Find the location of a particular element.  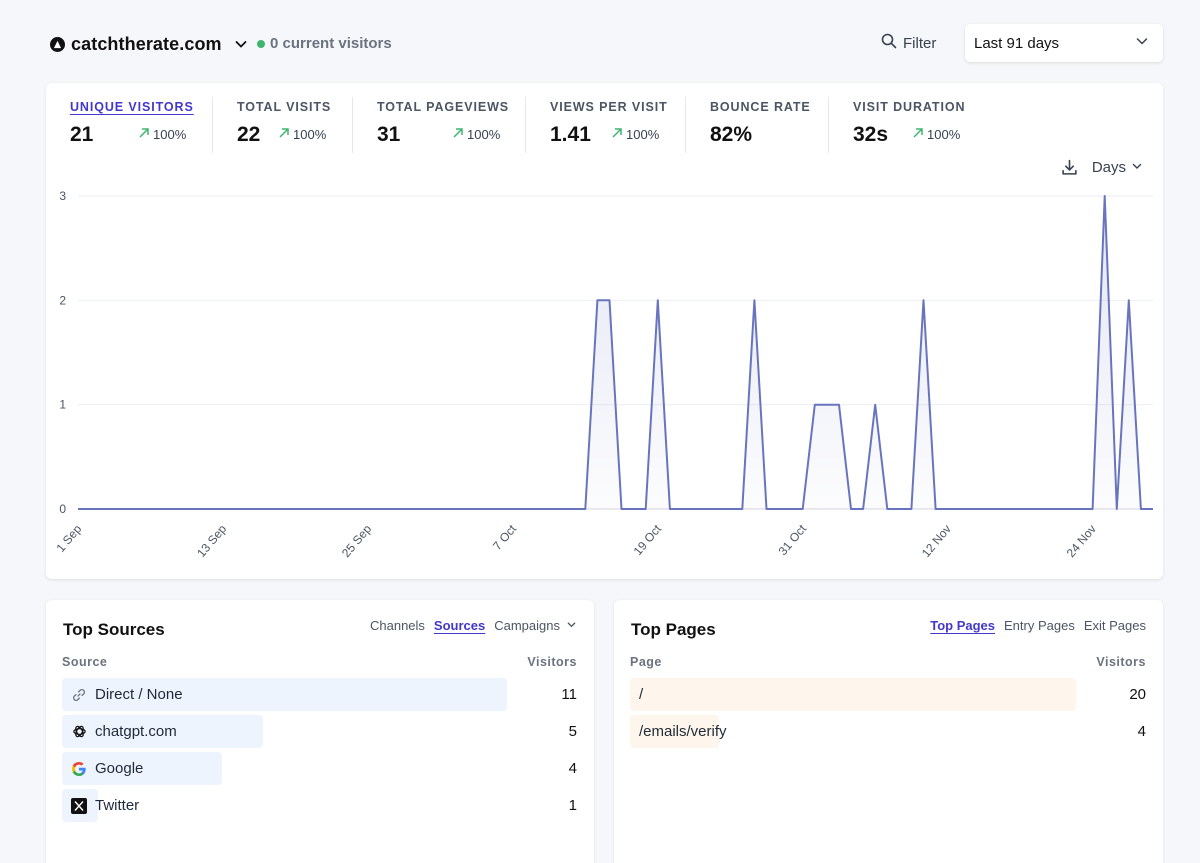

row-value: 20 is located at coordinates (1137, 694).